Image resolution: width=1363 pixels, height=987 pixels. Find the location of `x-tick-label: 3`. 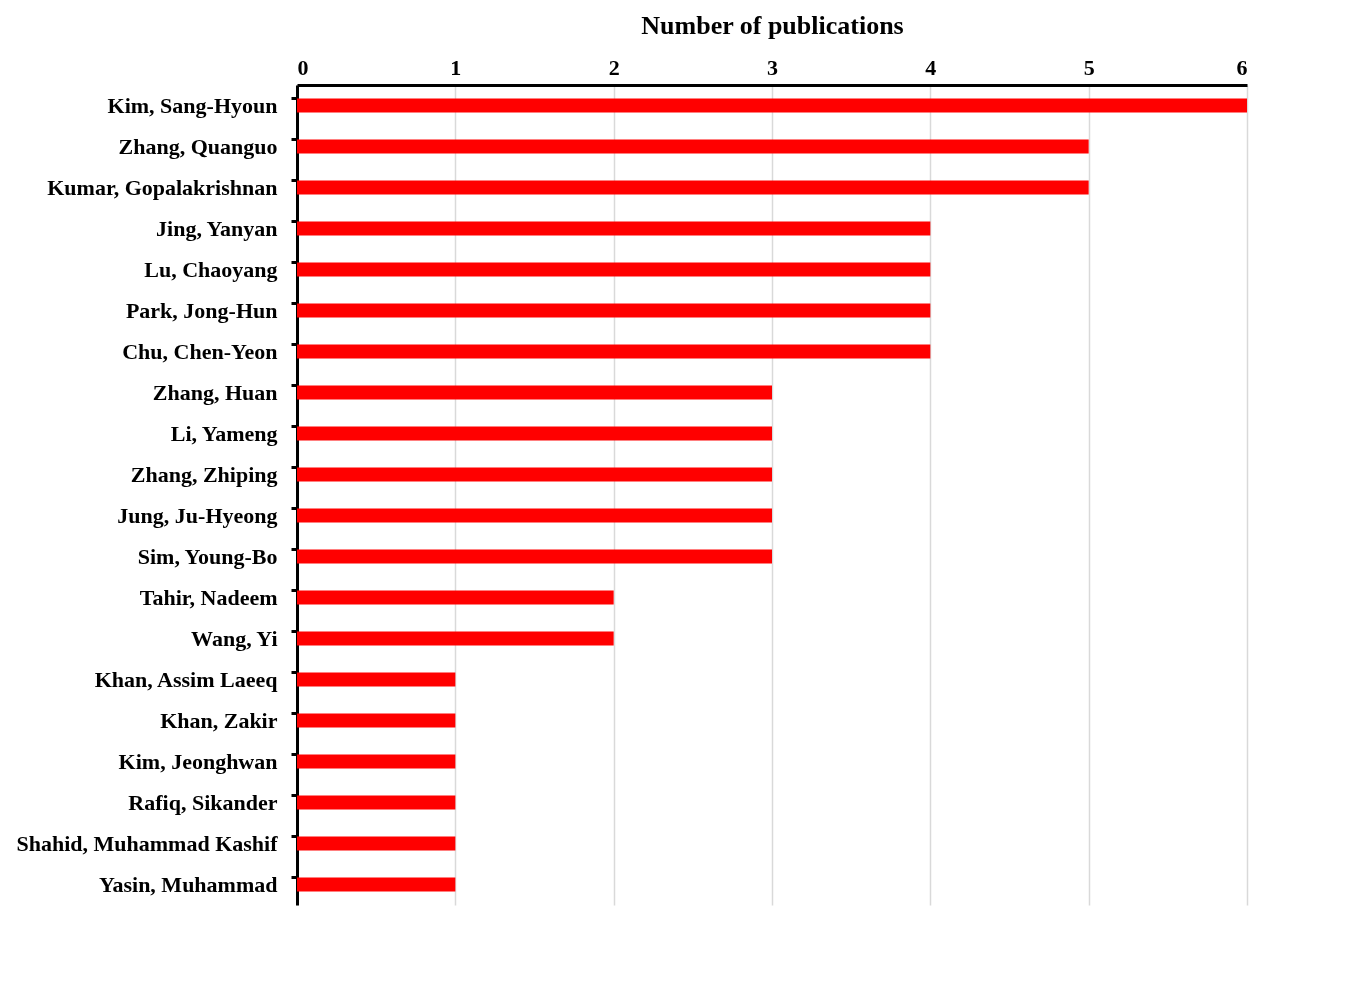

x-tick-label: 3 is located at coordinates (772, 67).